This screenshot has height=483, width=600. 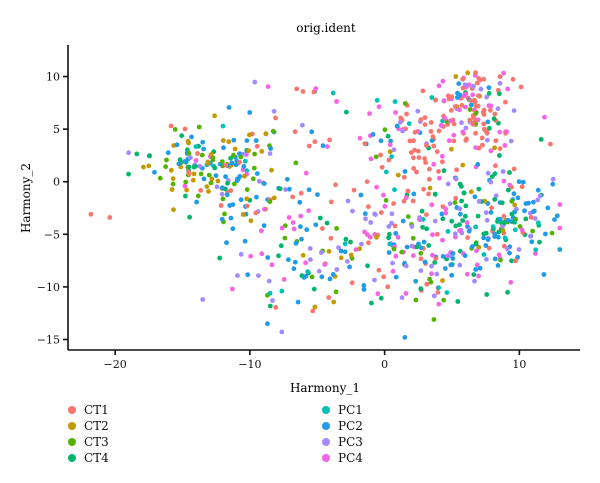 I want to click on y-tick-label: −15, so click(x=48, y=339).